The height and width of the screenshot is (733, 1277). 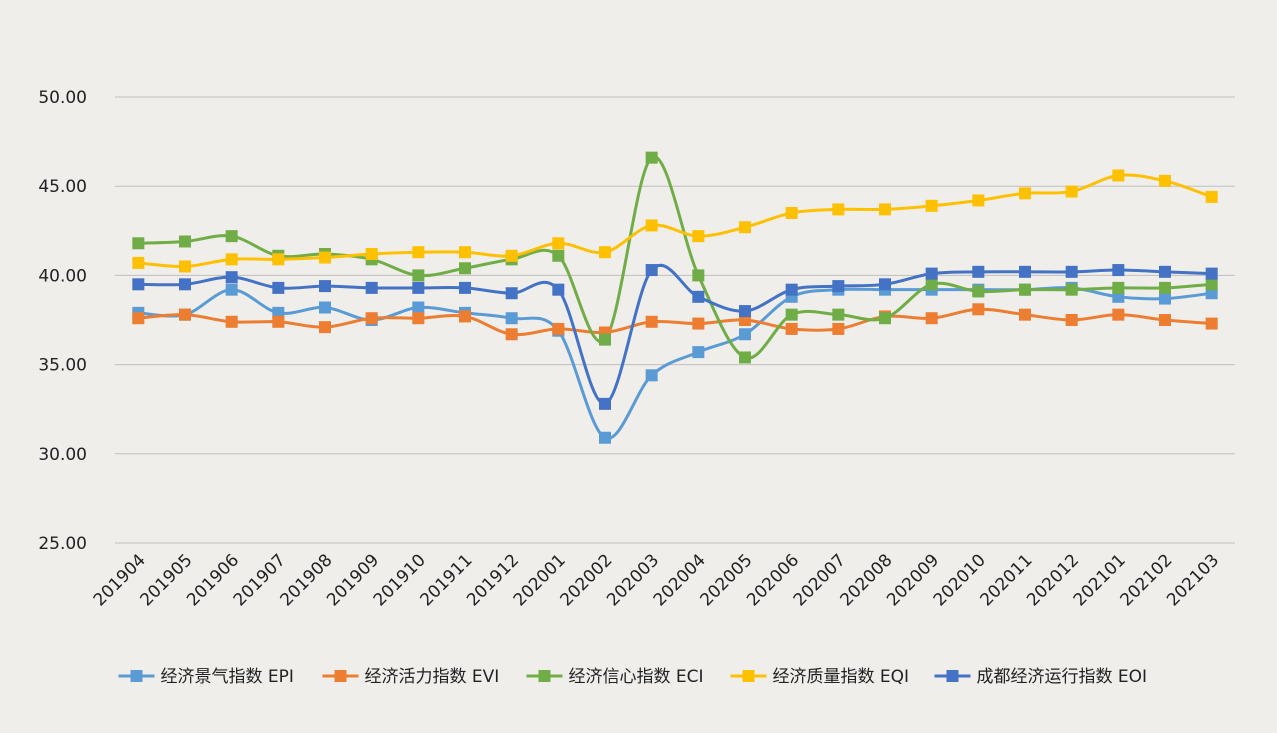 I want to click on y-tick-label: 35.00, so click(x=62, y=366).